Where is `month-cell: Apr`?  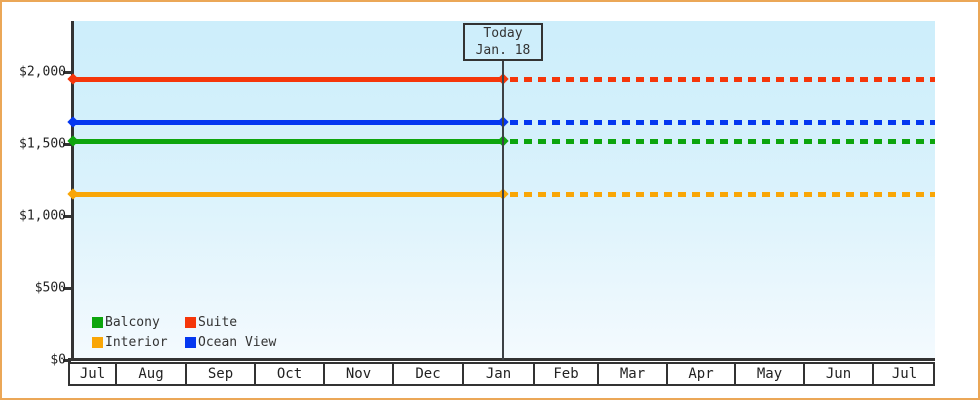
month-cell: Apr is located at coordinates (700, 374).